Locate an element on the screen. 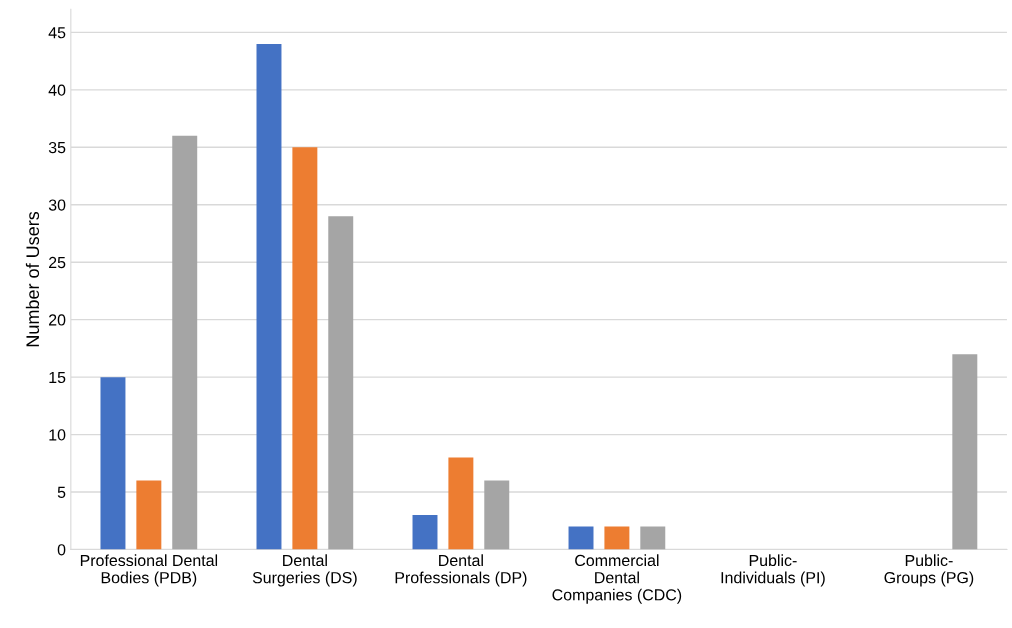 The width and height of the screenshot is (1012, 628). x-tick-label: Dental Surgeries (DS) is located at coordinates (304, 570).